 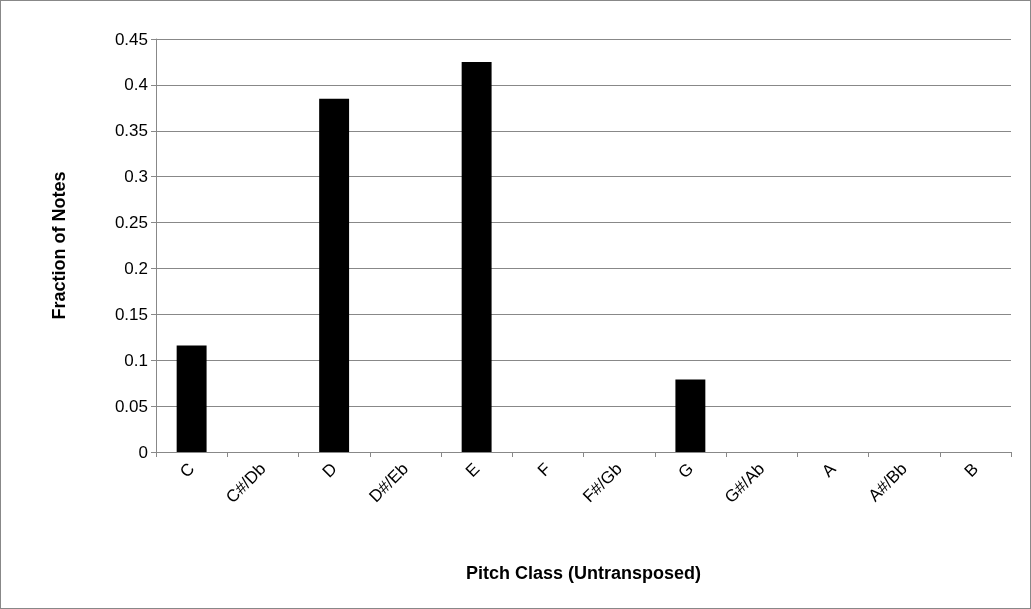 I want to click on x-tick-label: A, so click(x=829, y=469).